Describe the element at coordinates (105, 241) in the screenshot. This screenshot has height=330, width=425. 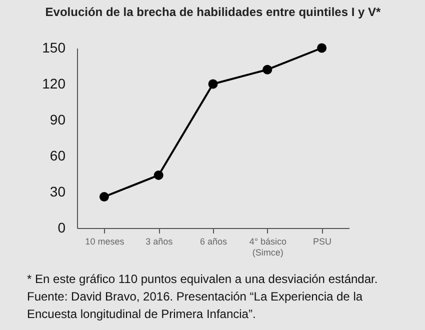
I see `x-tick-label: 10 meses` at that location.